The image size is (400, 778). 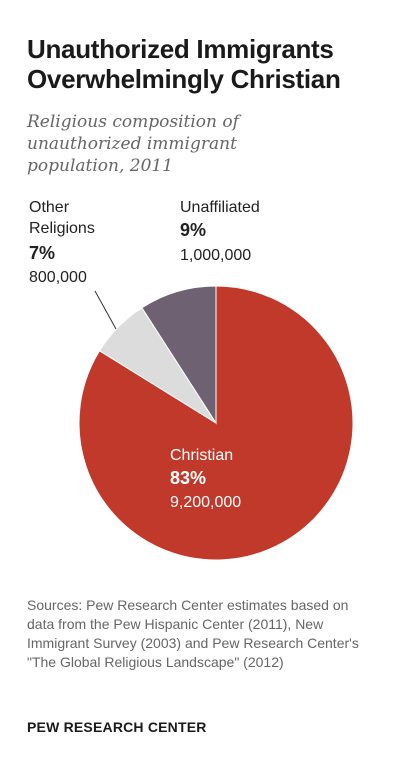 I want to click on other-religions-name-label: Other Religions, so click(x=62, y=218).